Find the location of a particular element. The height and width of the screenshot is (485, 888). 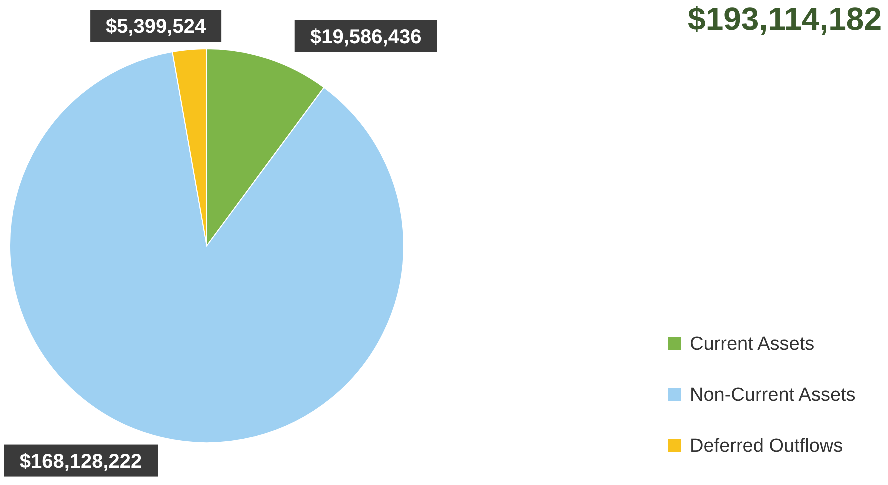

legend-label: Current Assets is located at coordinates (752, 344).